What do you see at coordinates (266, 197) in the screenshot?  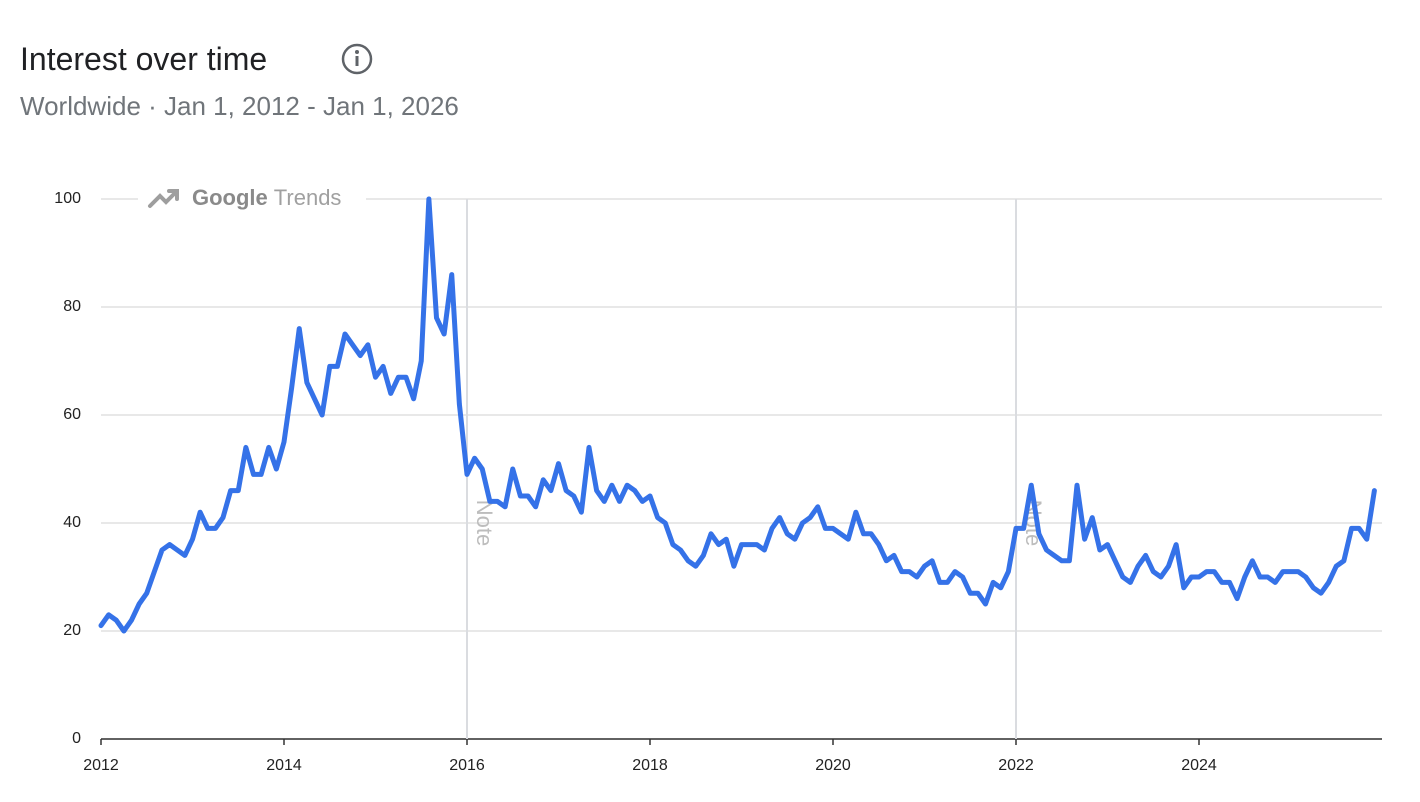 I see `watermark-text: Google Trends` at bounding box center [266, 197].